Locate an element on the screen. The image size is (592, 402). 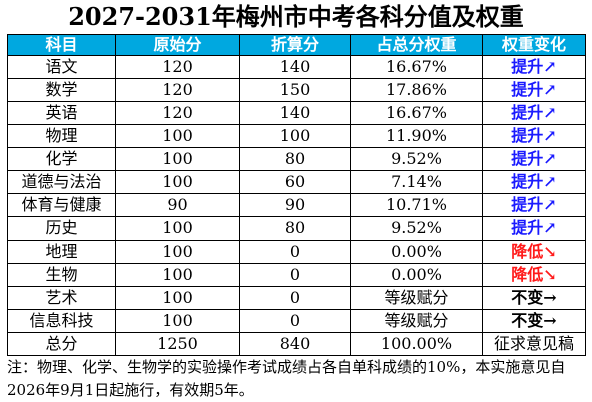
table-row: 数学 120 150 17.86% 提升↗ is located at coordinates (296, 90).